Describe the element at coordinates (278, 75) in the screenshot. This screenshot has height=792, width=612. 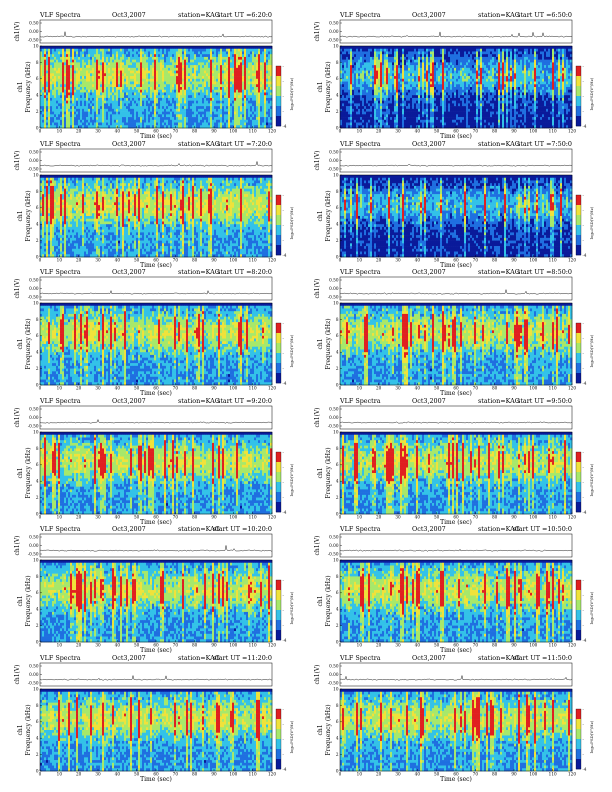
I see `colorbar-segment` at that location.